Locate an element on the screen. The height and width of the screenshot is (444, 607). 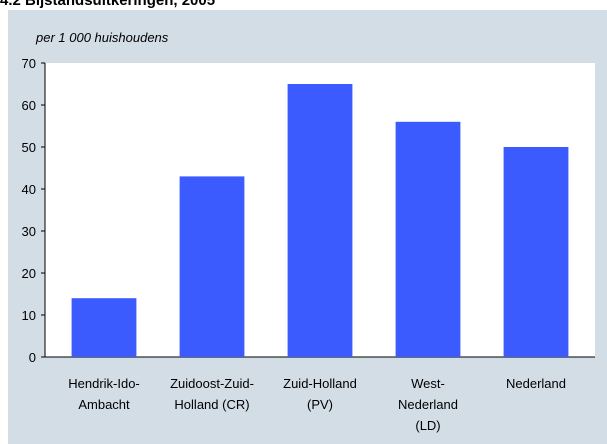
y-tick-label: 60 is located at coordinates (29, 105).